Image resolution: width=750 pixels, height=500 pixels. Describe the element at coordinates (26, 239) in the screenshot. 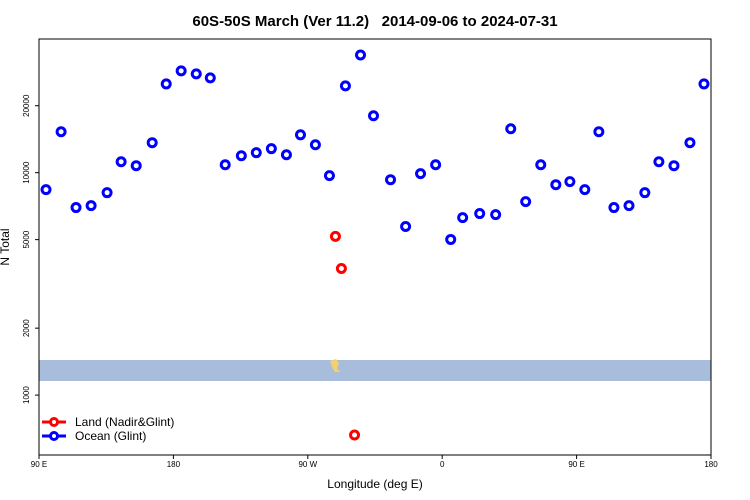

I see `y-tick-label: 5000` at that location.